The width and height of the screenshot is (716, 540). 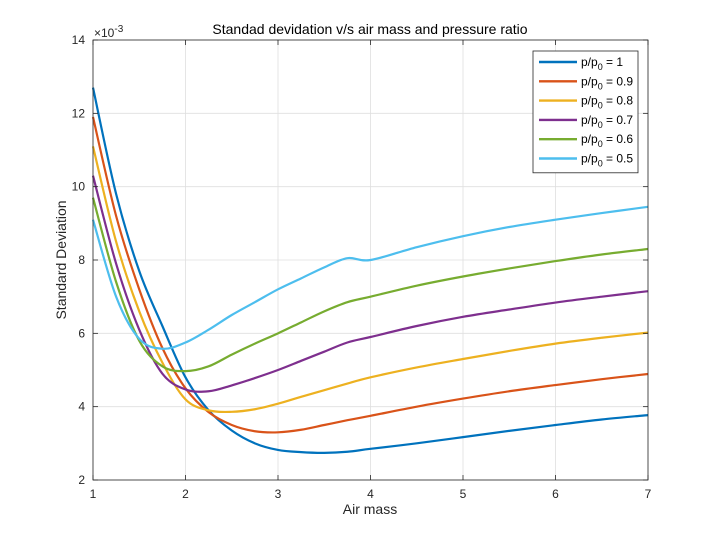 I want to click on legend-entry: p/p0 = 0.9, so click(x=607, y=82).